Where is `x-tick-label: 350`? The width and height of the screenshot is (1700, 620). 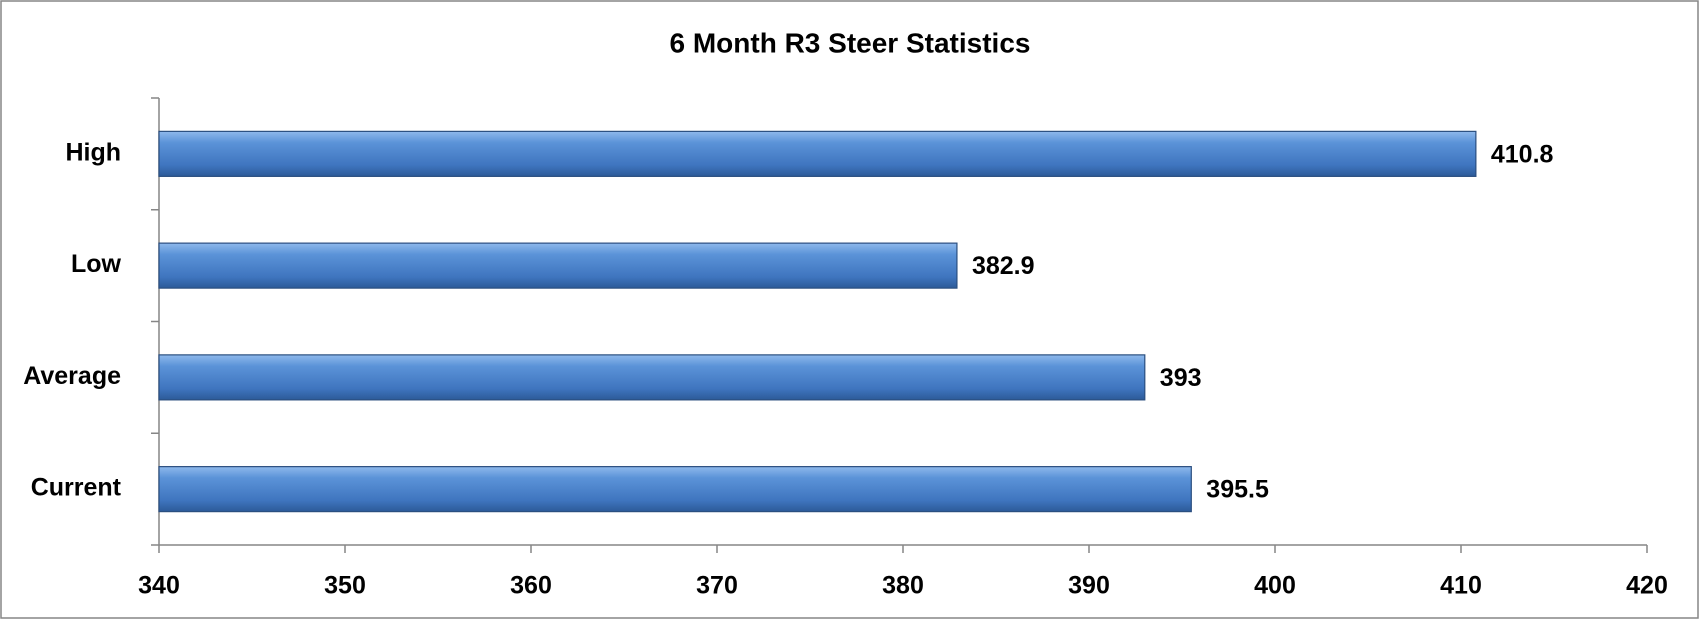
x-tick-label: 350 is located at coordinates (345, 586).